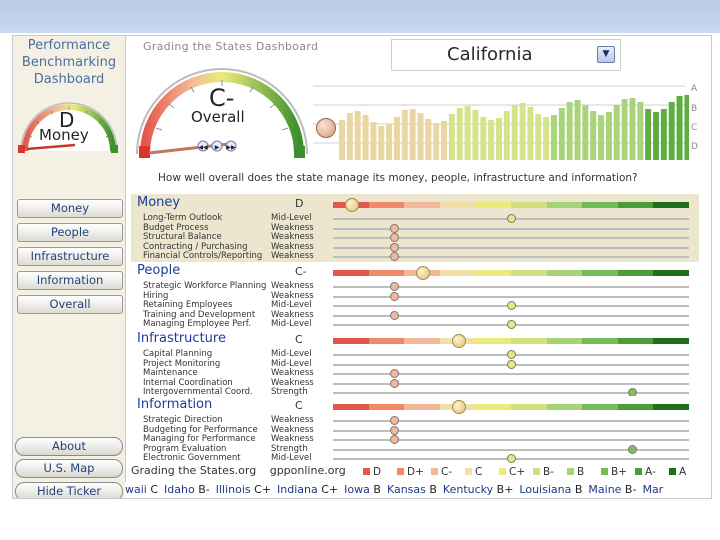 Image resolution: width=720 pixels, height=540 pixels. What do you see at coordinates (176, 227) in the screenshot?
I see `criterion-label: Budget Process` at bounding box center [176, 227].